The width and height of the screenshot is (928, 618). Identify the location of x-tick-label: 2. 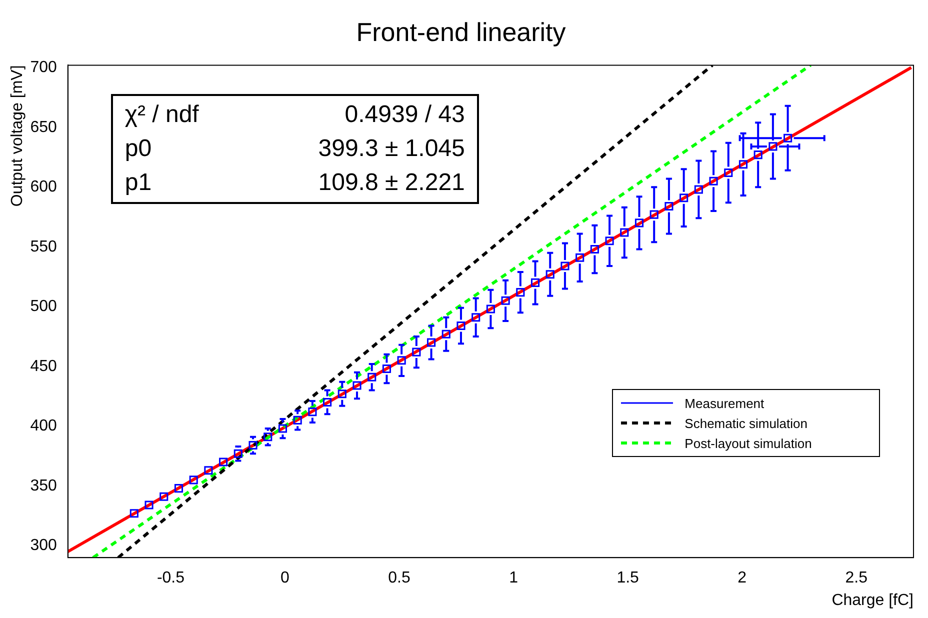
(742, 578).